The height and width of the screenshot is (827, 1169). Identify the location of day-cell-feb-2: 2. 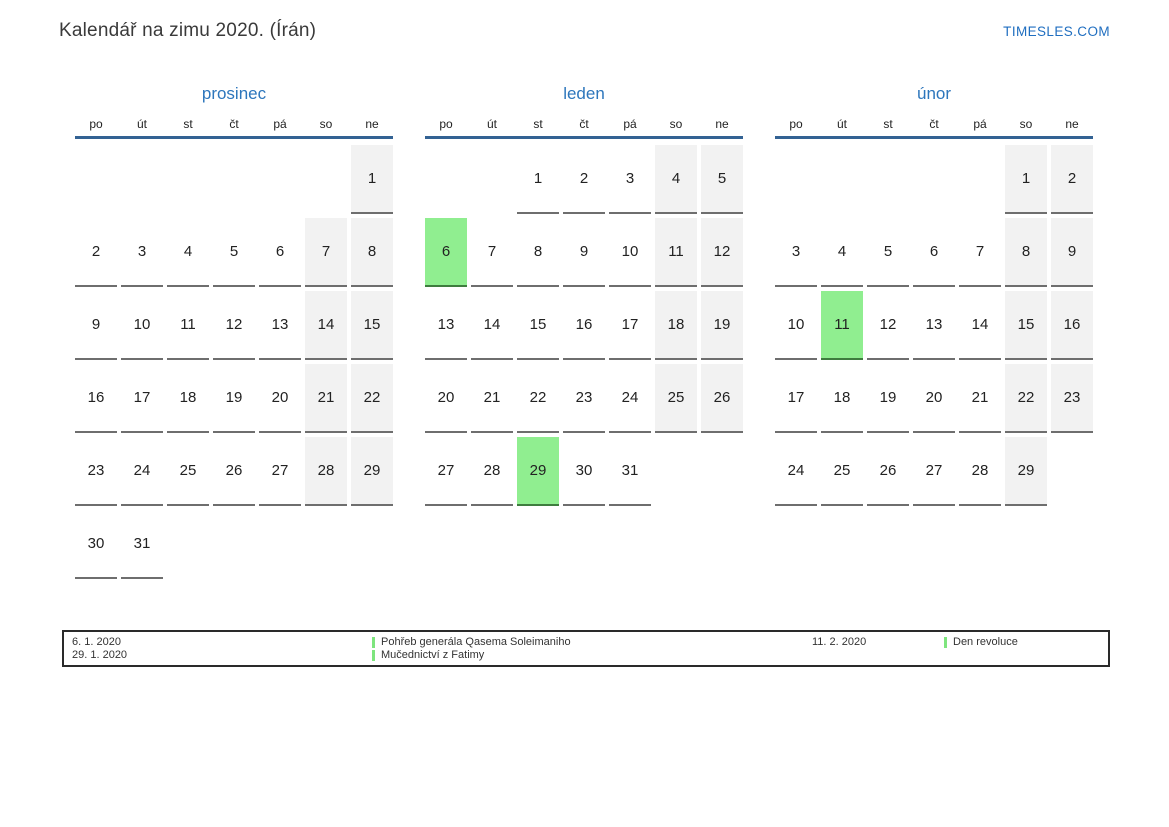
(1072, 179).